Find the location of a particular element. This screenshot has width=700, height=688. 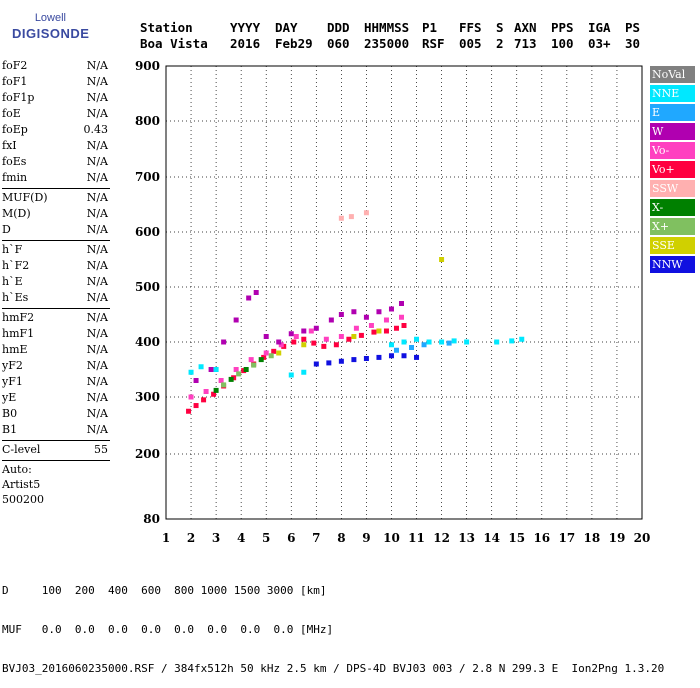

y-tick-label: 300 is located at coordinates (147, 397).